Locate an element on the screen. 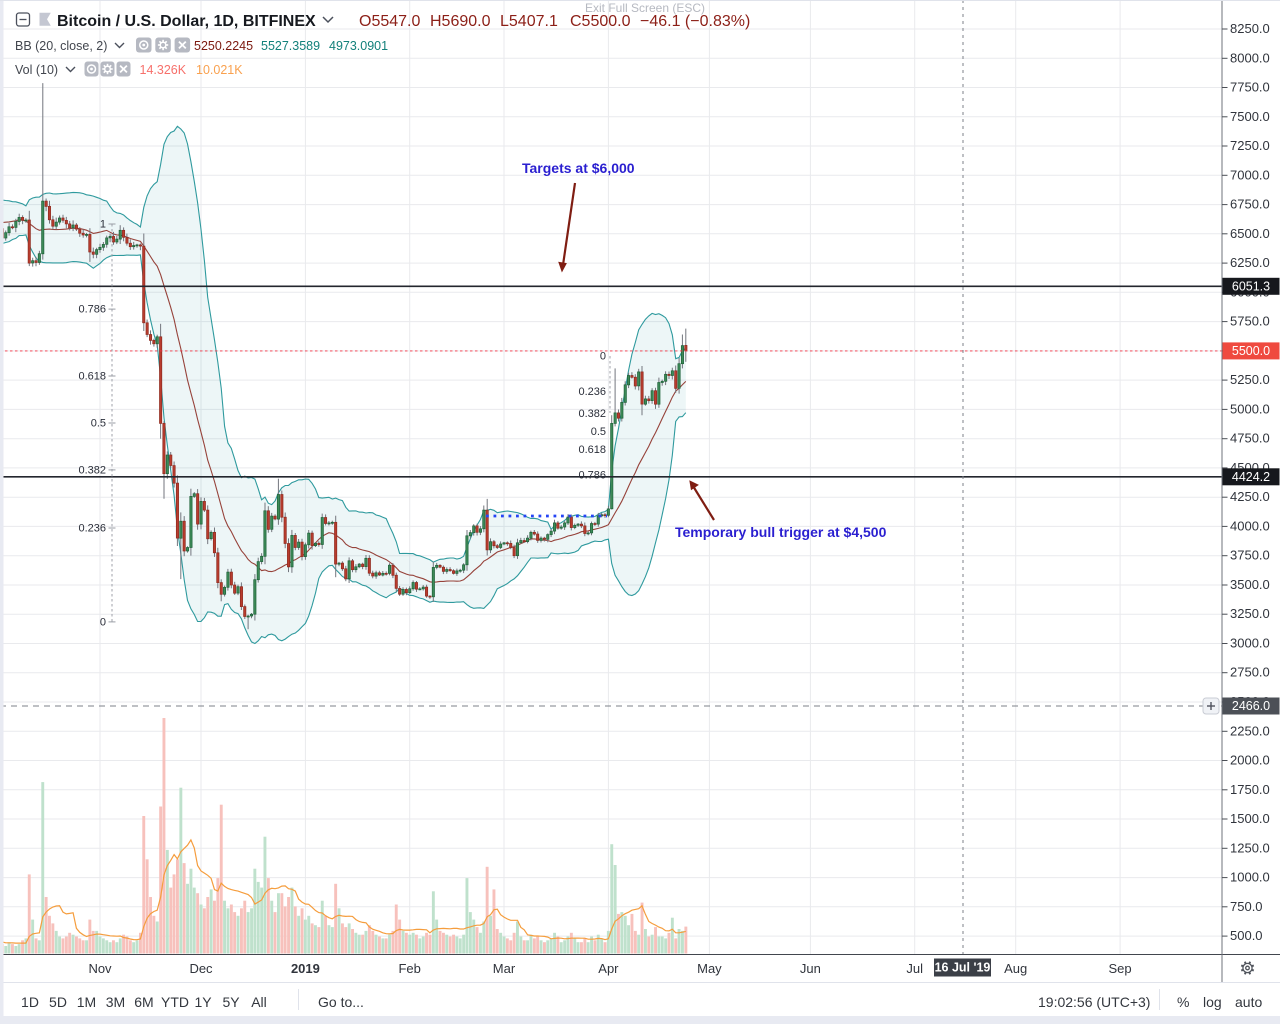 This screenshot has height=1024, width=1280. svg-text: 8250.0 is located at coordinates (1250, 28).